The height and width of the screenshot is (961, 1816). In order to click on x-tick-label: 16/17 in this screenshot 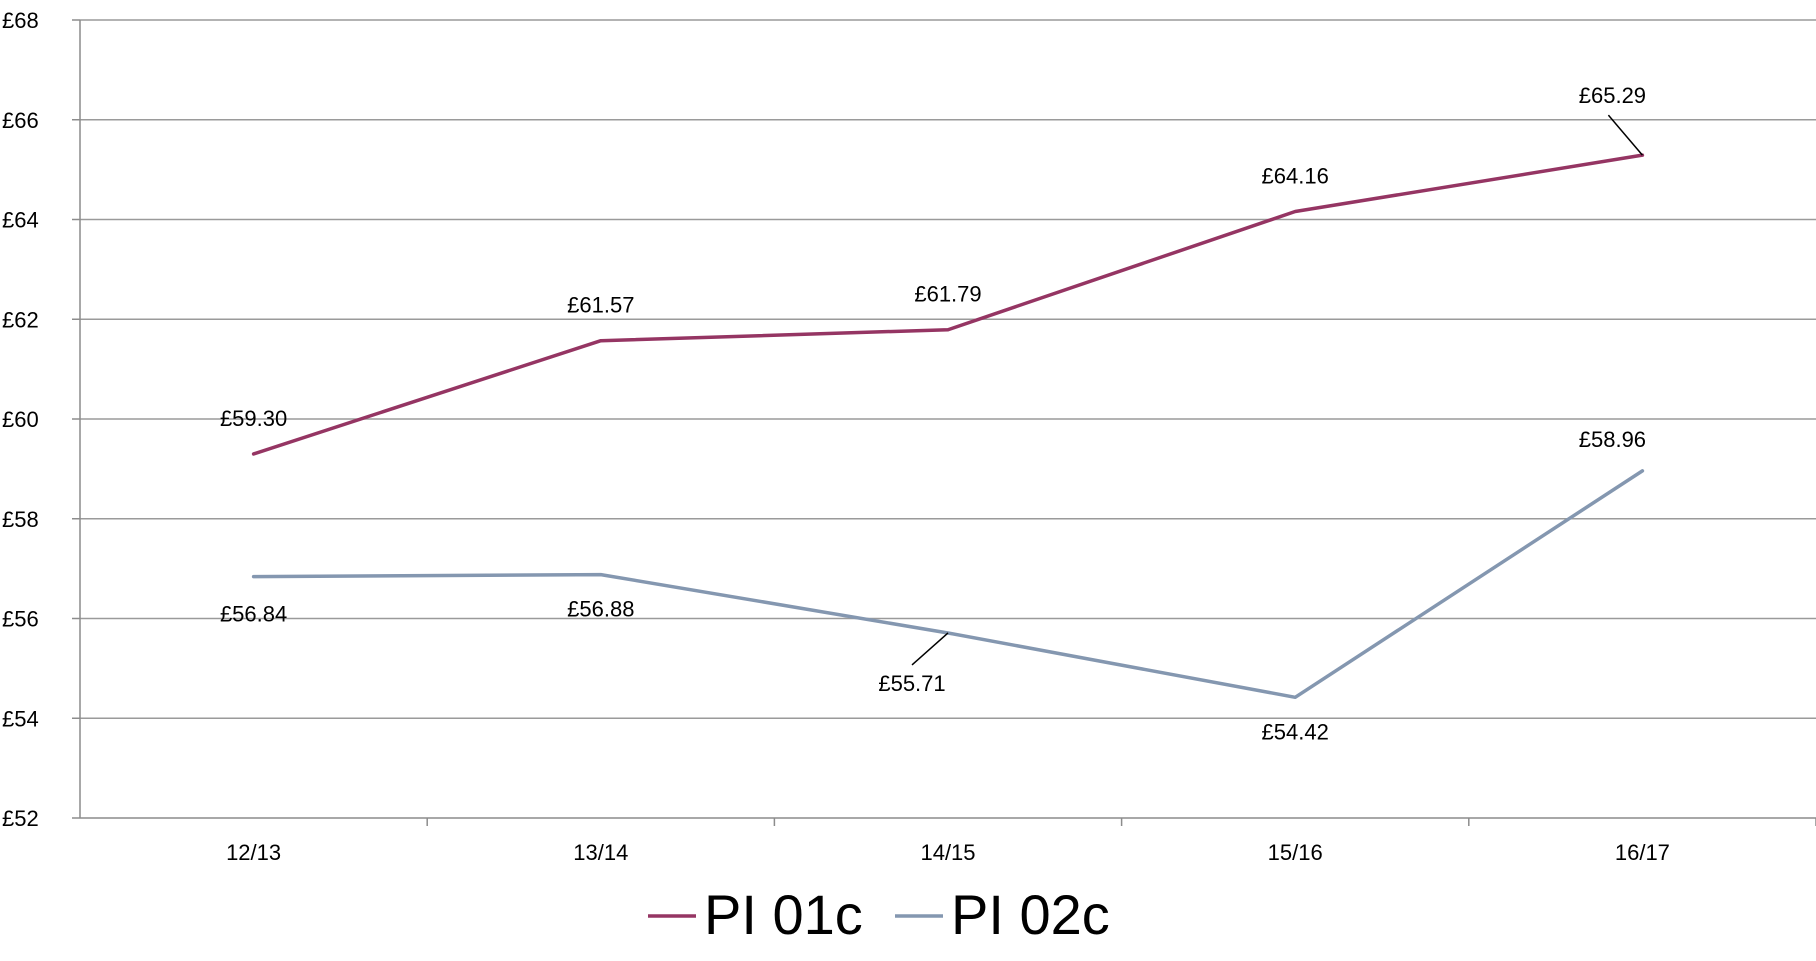, I will do `click(1642, 852)`.